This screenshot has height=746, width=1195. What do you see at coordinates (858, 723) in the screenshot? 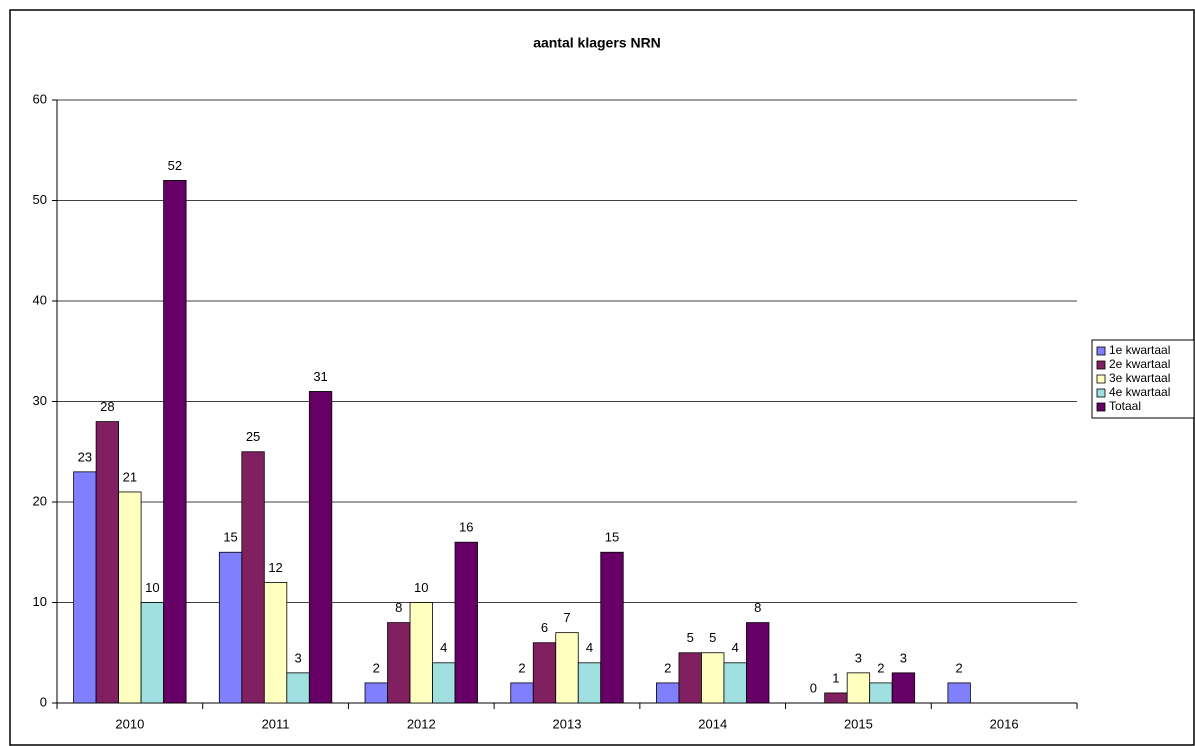
I see `x-tick-label: 2015` at bounding box center [858, 723].